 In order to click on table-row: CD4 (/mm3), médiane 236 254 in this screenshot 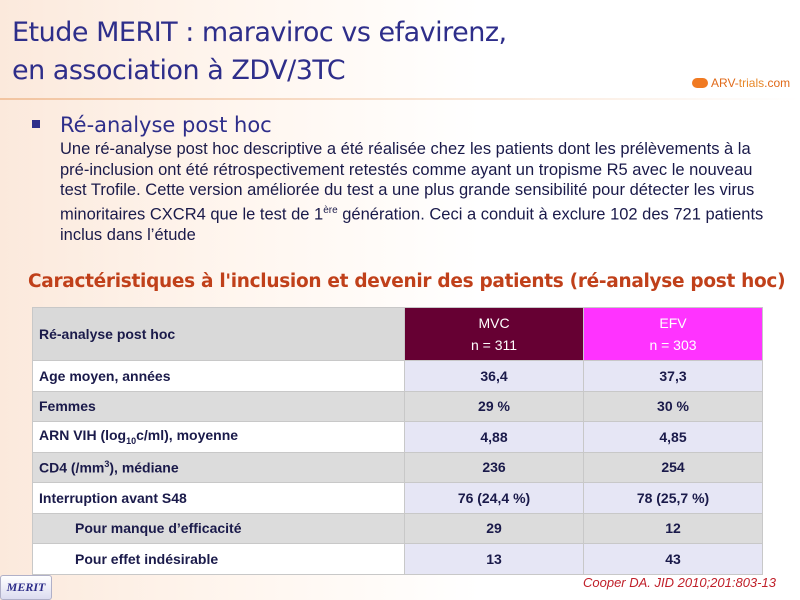, I will do `click(397, 467)`.